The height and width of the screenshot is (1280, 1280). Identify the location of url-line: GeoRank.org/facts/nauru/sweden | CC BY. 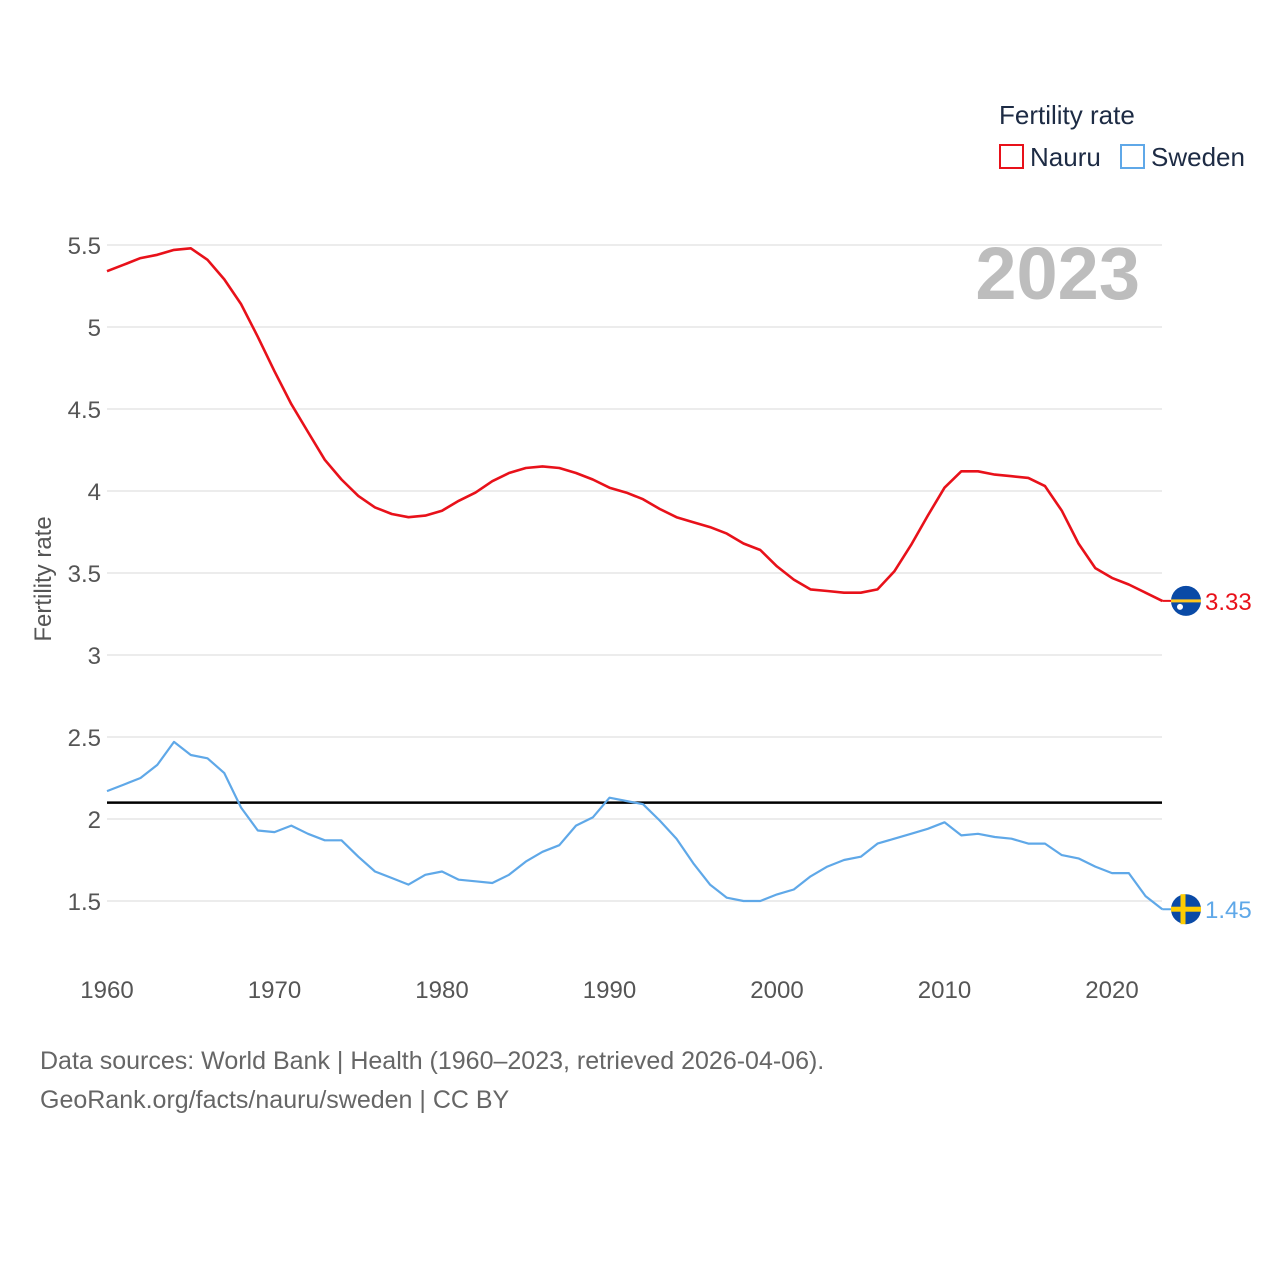
(275, 1100).